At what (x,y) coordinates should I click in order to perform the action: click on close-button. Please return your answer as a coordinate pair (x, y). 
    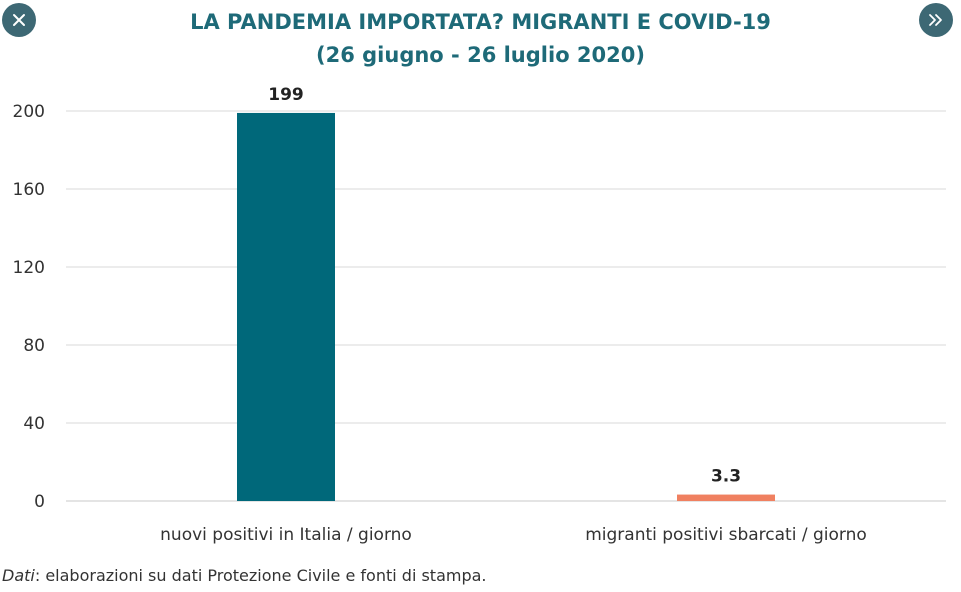
    Looking at the image, I should click on (19, 20).